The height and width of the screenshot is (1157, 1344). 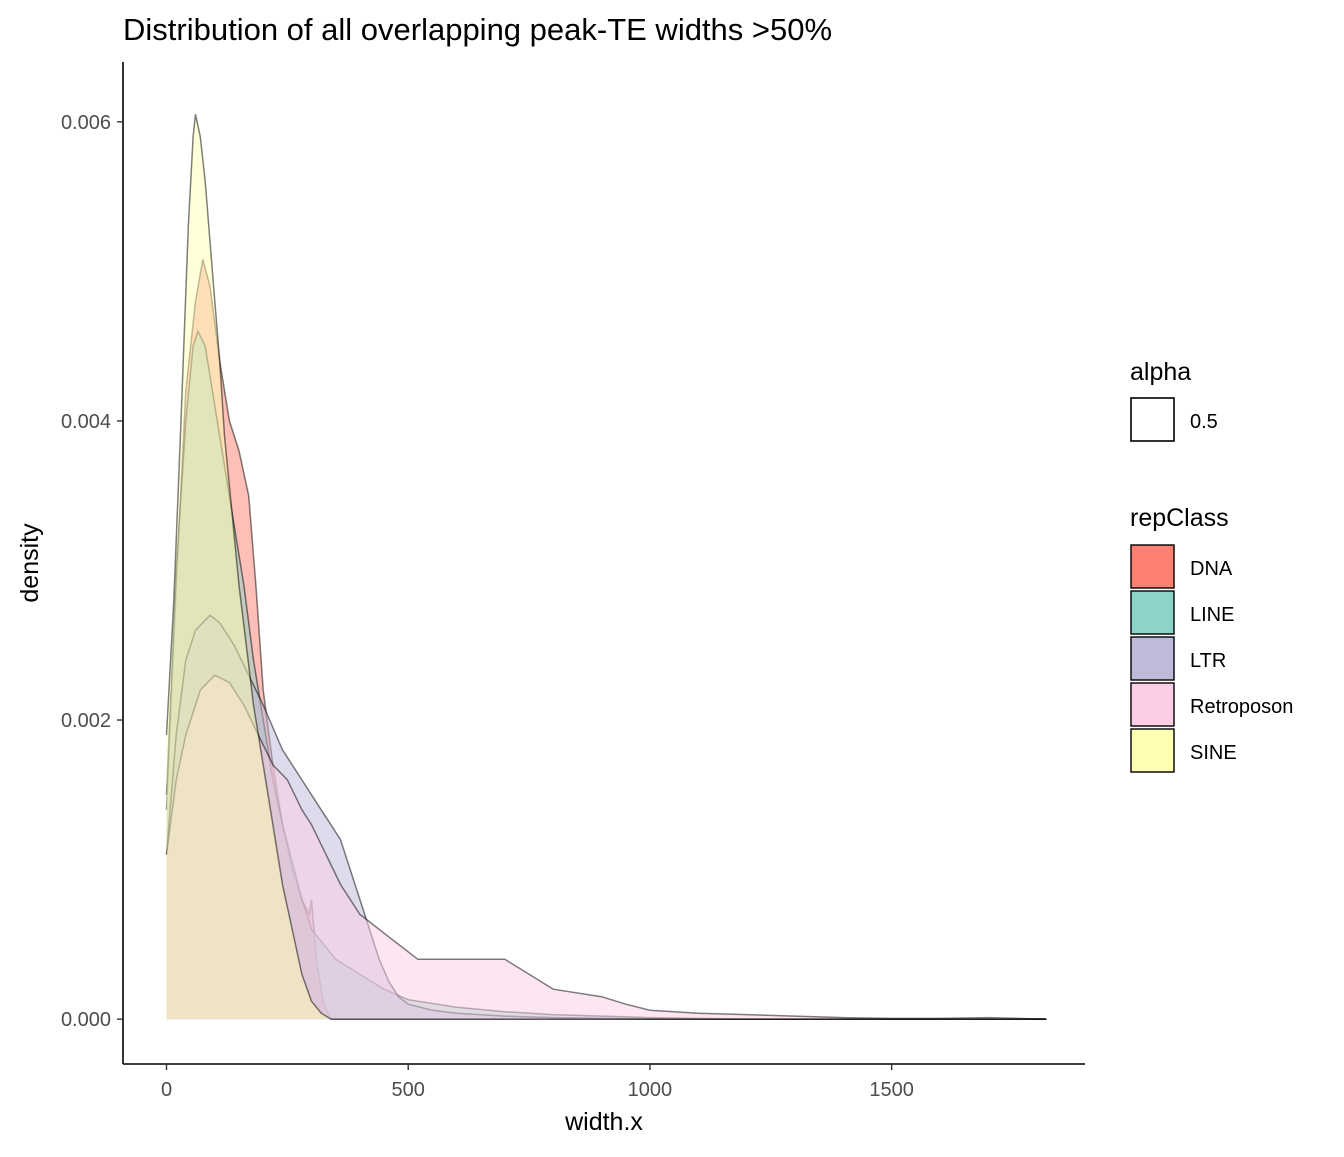 I want to click on legend-alpha: alpha 0.5, so click(x=1174, y=400).